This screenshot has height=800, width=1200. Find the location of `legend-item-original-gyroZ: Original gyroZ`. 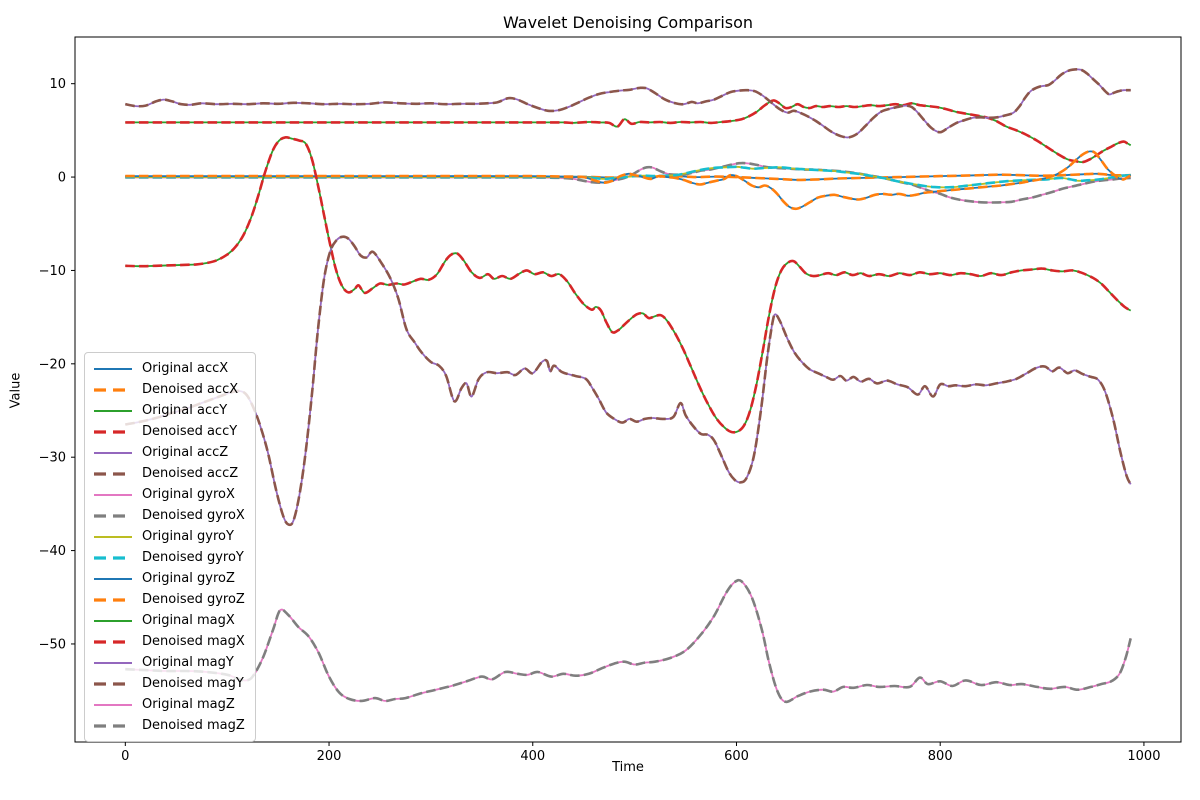

legend-item-original-gyroZ: Original gyroZ is located at coordinates (169, 578).